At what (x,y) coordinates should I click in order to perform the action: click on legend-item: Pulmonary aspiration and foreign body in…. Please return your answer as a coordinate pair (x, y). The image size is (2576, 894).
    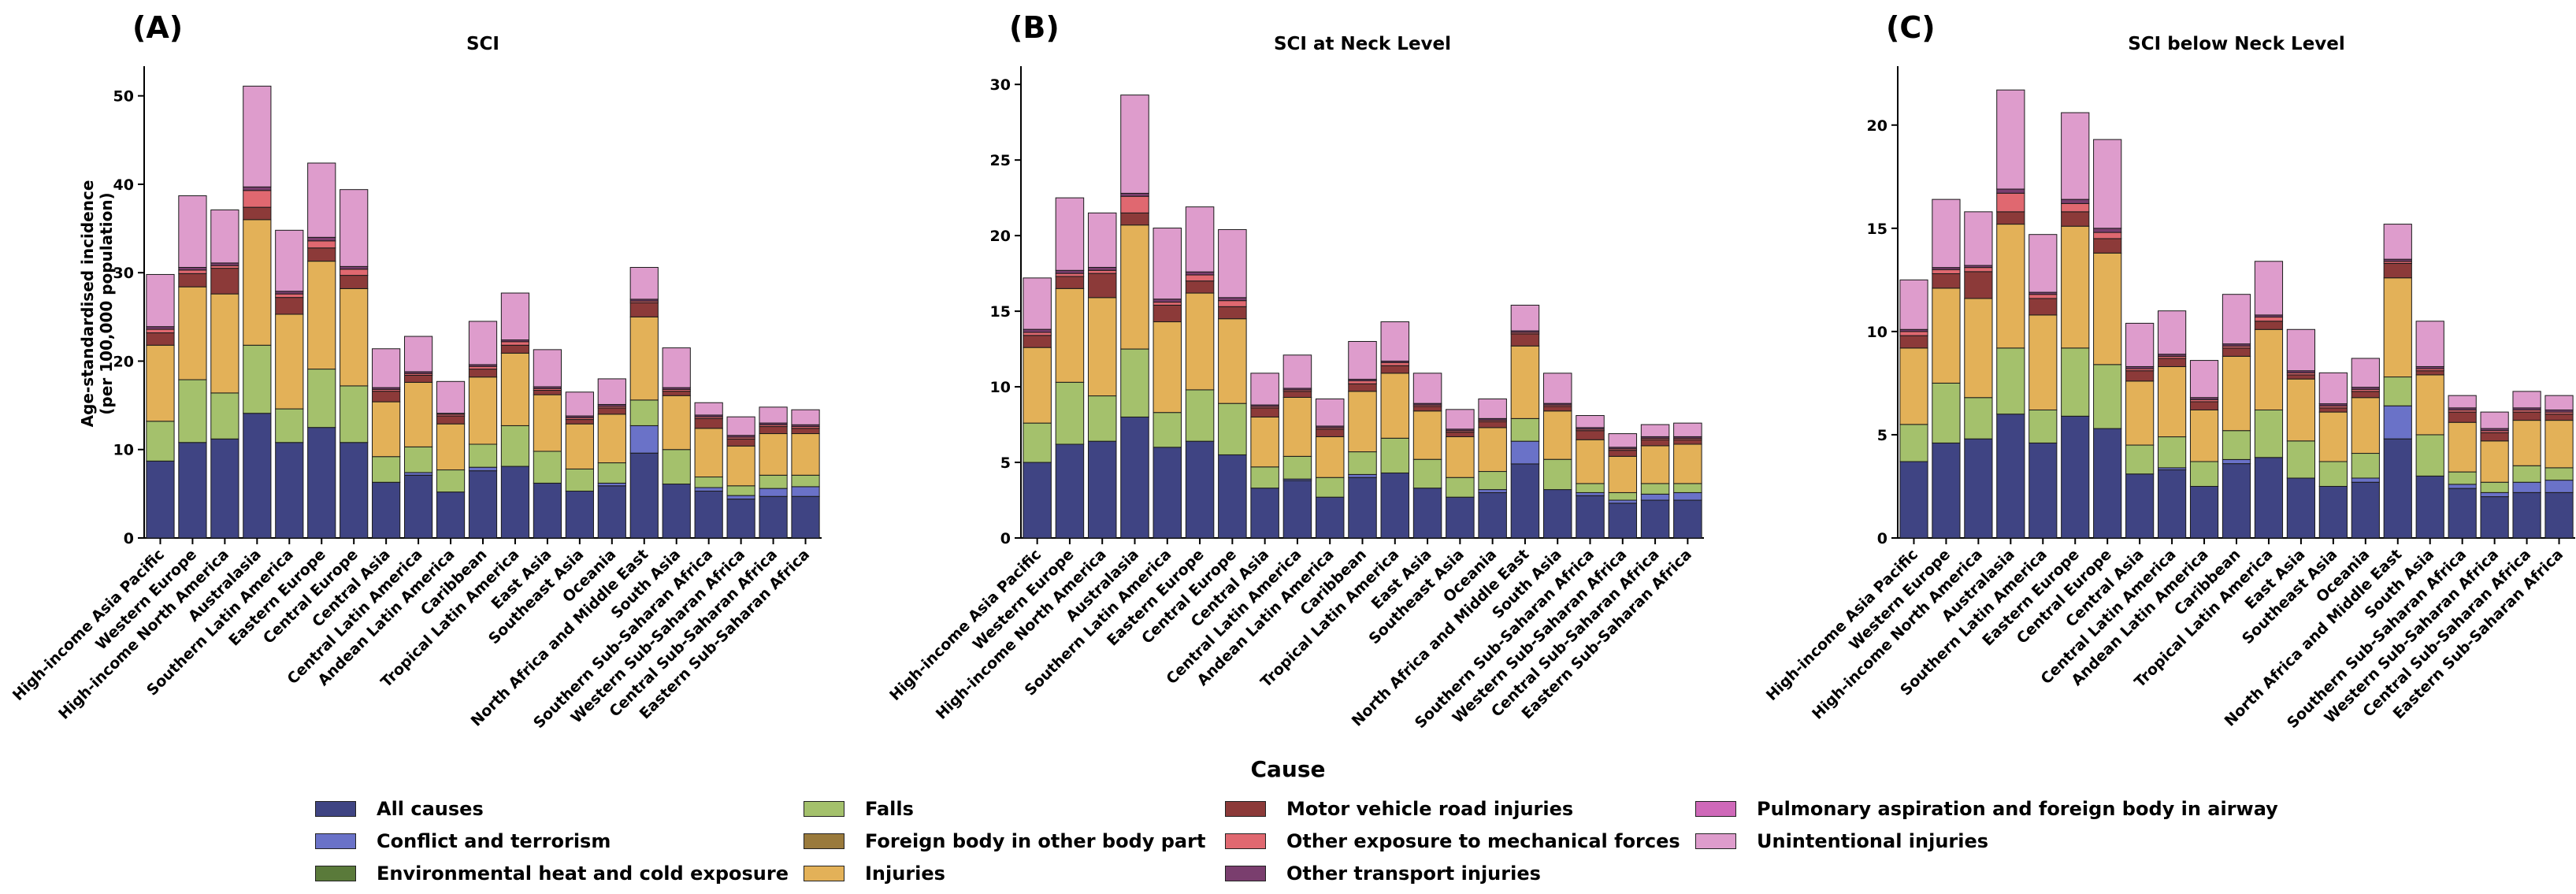
    Looking at the image, I should click on (1986, 809).